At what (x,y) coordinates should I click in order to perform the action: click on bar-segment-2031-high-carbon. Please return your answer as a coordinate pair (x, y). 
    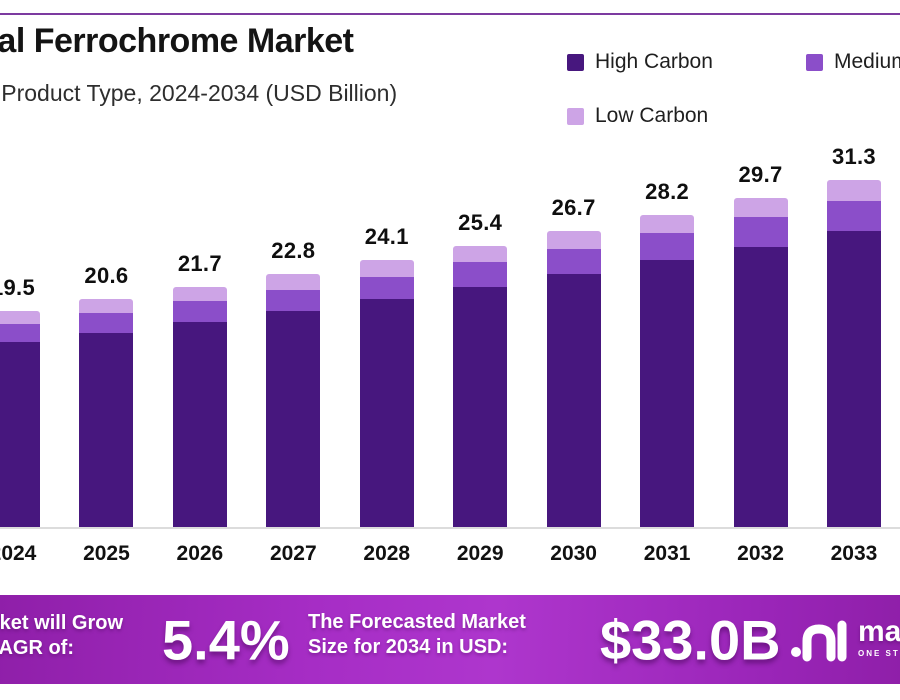
    Looking at the image, I should click on (667, 393).